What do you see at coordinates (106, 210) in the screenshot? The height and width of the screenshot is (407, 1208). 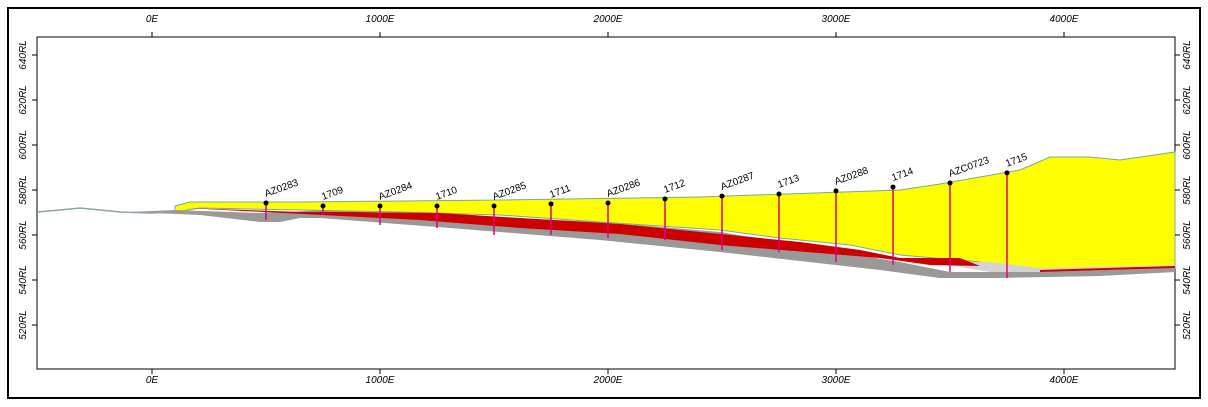 I see `ground-line` at bounding box center [106, 210].